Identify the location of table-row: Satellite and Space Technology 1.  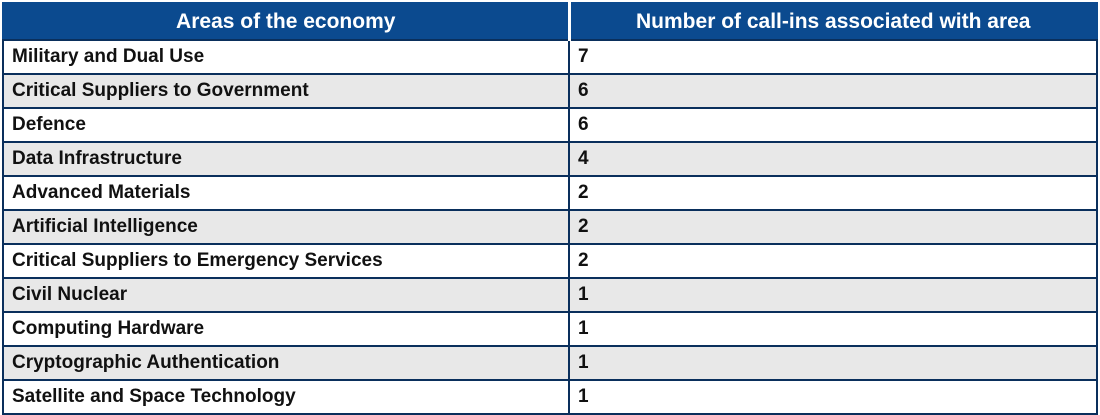
(550, 397).